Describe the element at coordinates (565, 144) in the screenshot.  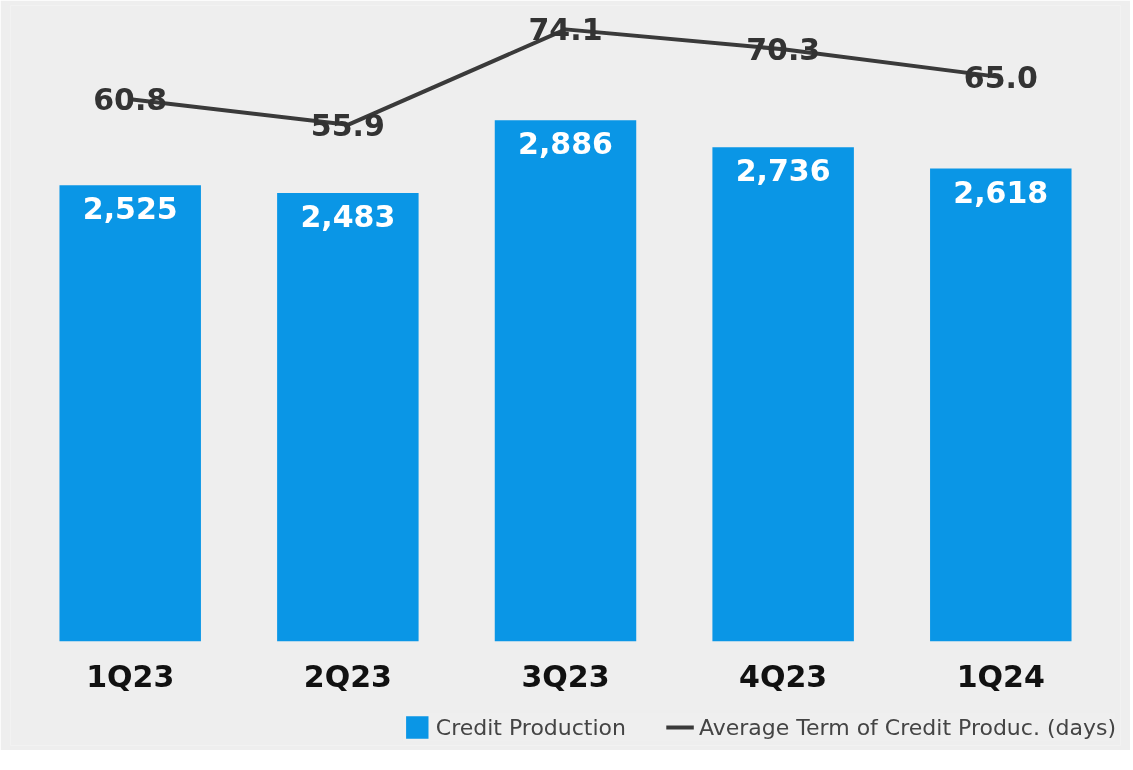
I see `data-label: 2,886` at that location.